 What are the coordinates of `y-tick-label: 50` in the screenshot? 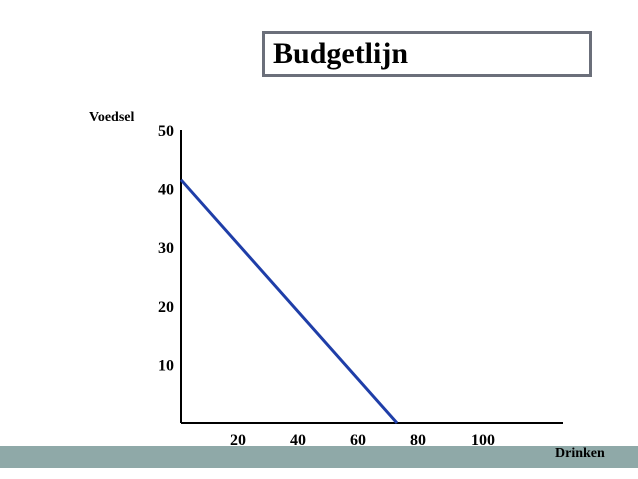 It's located at (166, 131).